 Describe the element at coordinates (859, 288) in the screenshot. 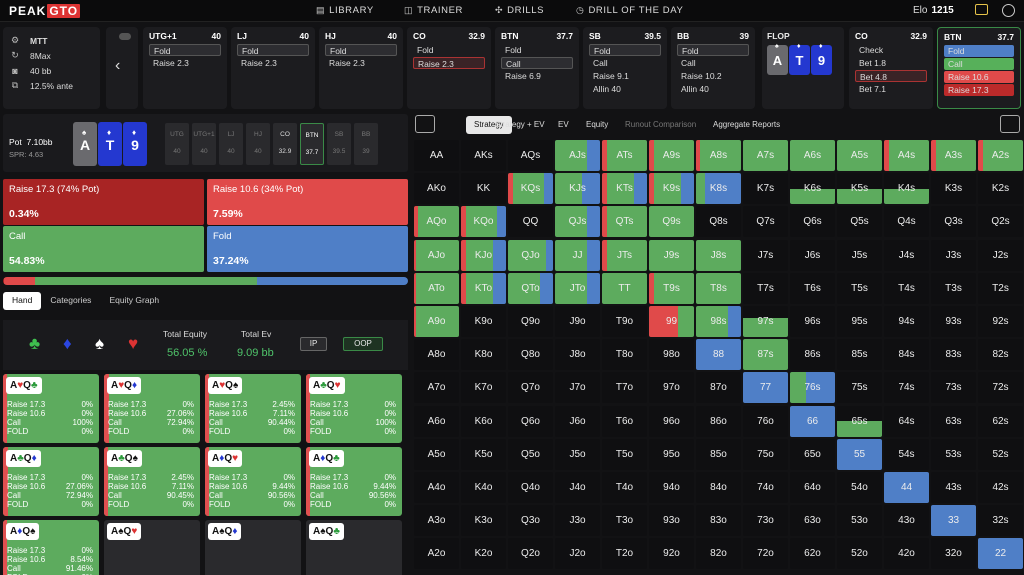

I see `range-cell: T5s` at that location.